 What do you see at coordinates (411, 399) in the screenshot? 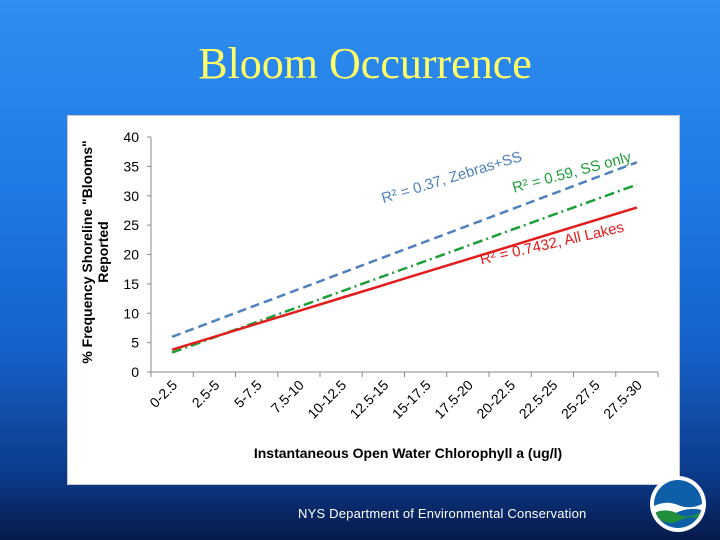
I see `x-tick-label: 15-17.5` at bounding box center [411, 399].